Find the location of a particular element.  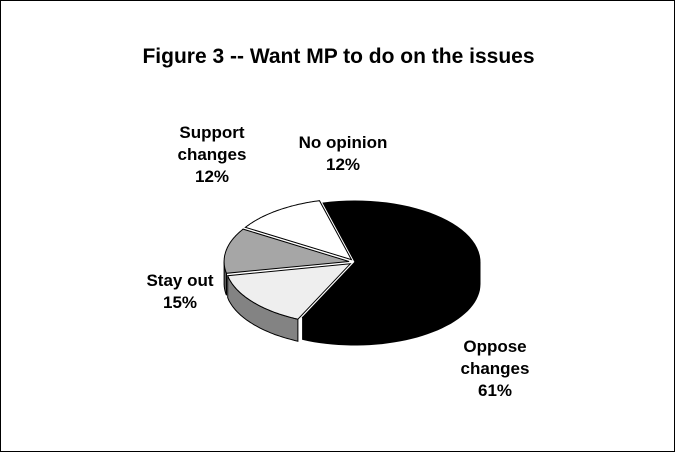

slice-label-stay-out: Stay out 15% is located at coordinates (180, 292).